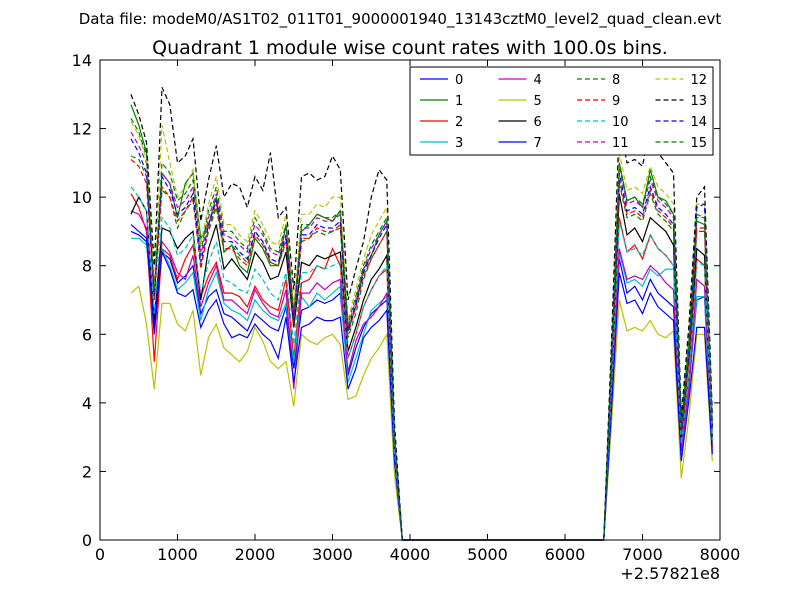 Image resolution: width=800 pixels, height=604 pixels. What do you see at coordinates (255, 554) in the screenshot?
I see `x-tick-label-2000: 2000` at bounding box center [255, 554].